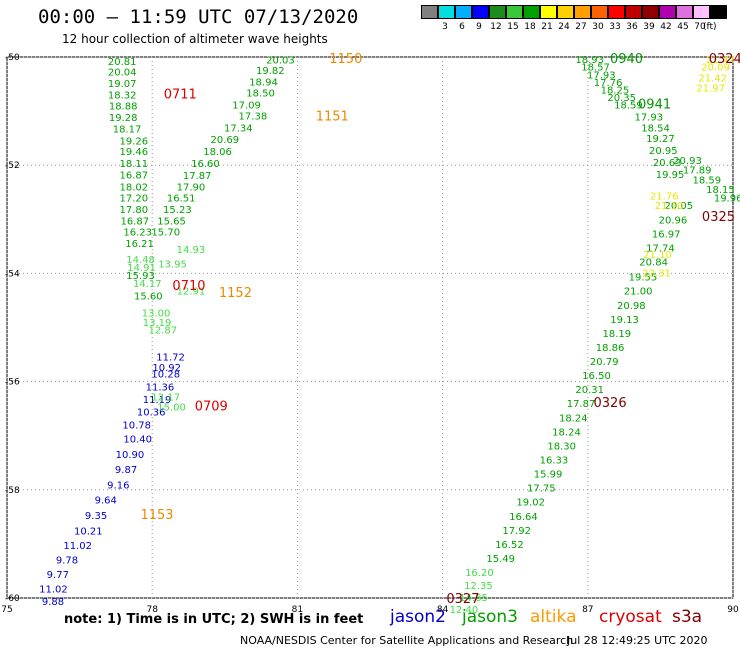  I want to click on wave-height-label: 19.28, so click(123, 118).